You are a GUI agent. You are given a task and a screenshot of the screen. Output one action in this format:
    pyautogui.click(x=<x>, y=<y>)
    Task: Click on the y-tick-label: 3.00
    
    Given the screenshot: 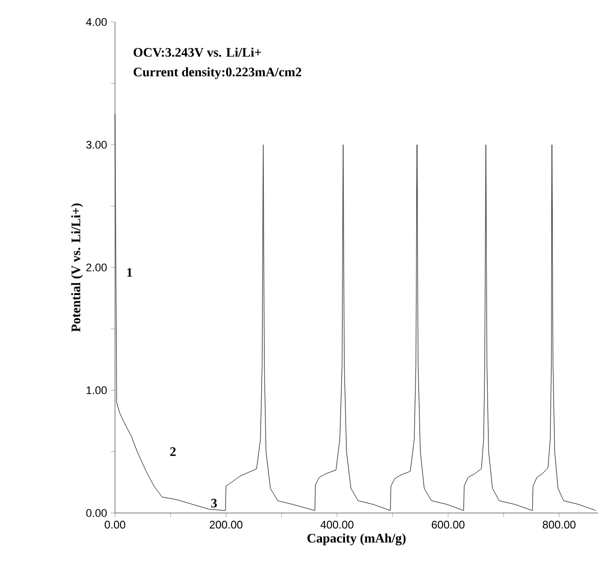 What is the action you would take?
    pyautogui.click(x=96, y=144)
    